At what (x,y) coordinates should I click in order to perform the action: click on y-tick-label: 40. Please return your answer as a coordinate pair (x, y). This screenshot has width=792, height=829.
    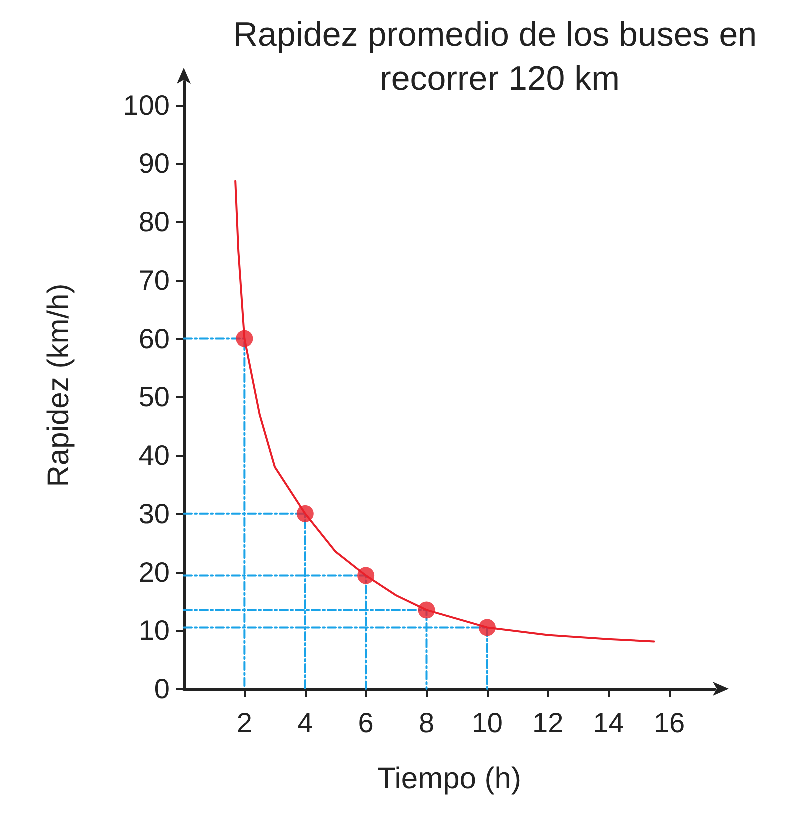
    Looking at the image, I should click on (154, 456).